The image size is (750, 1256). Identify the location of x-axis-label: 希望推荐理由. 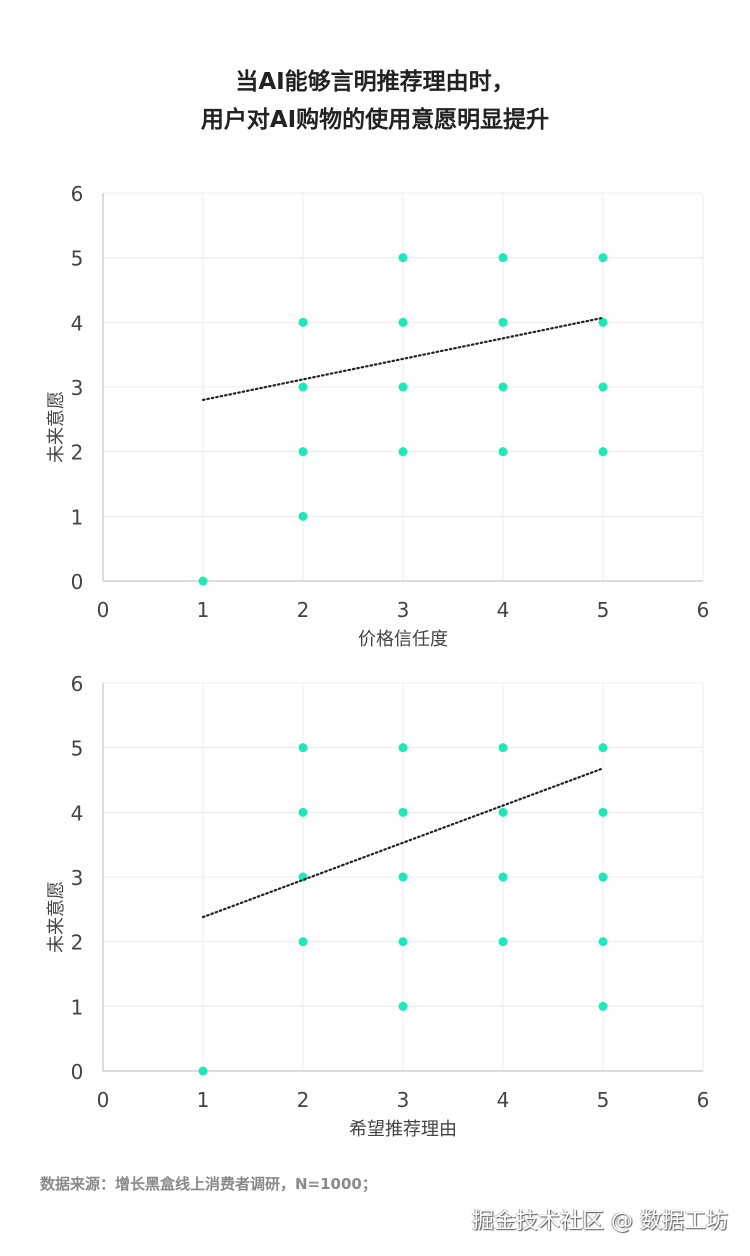
(403, 1129).